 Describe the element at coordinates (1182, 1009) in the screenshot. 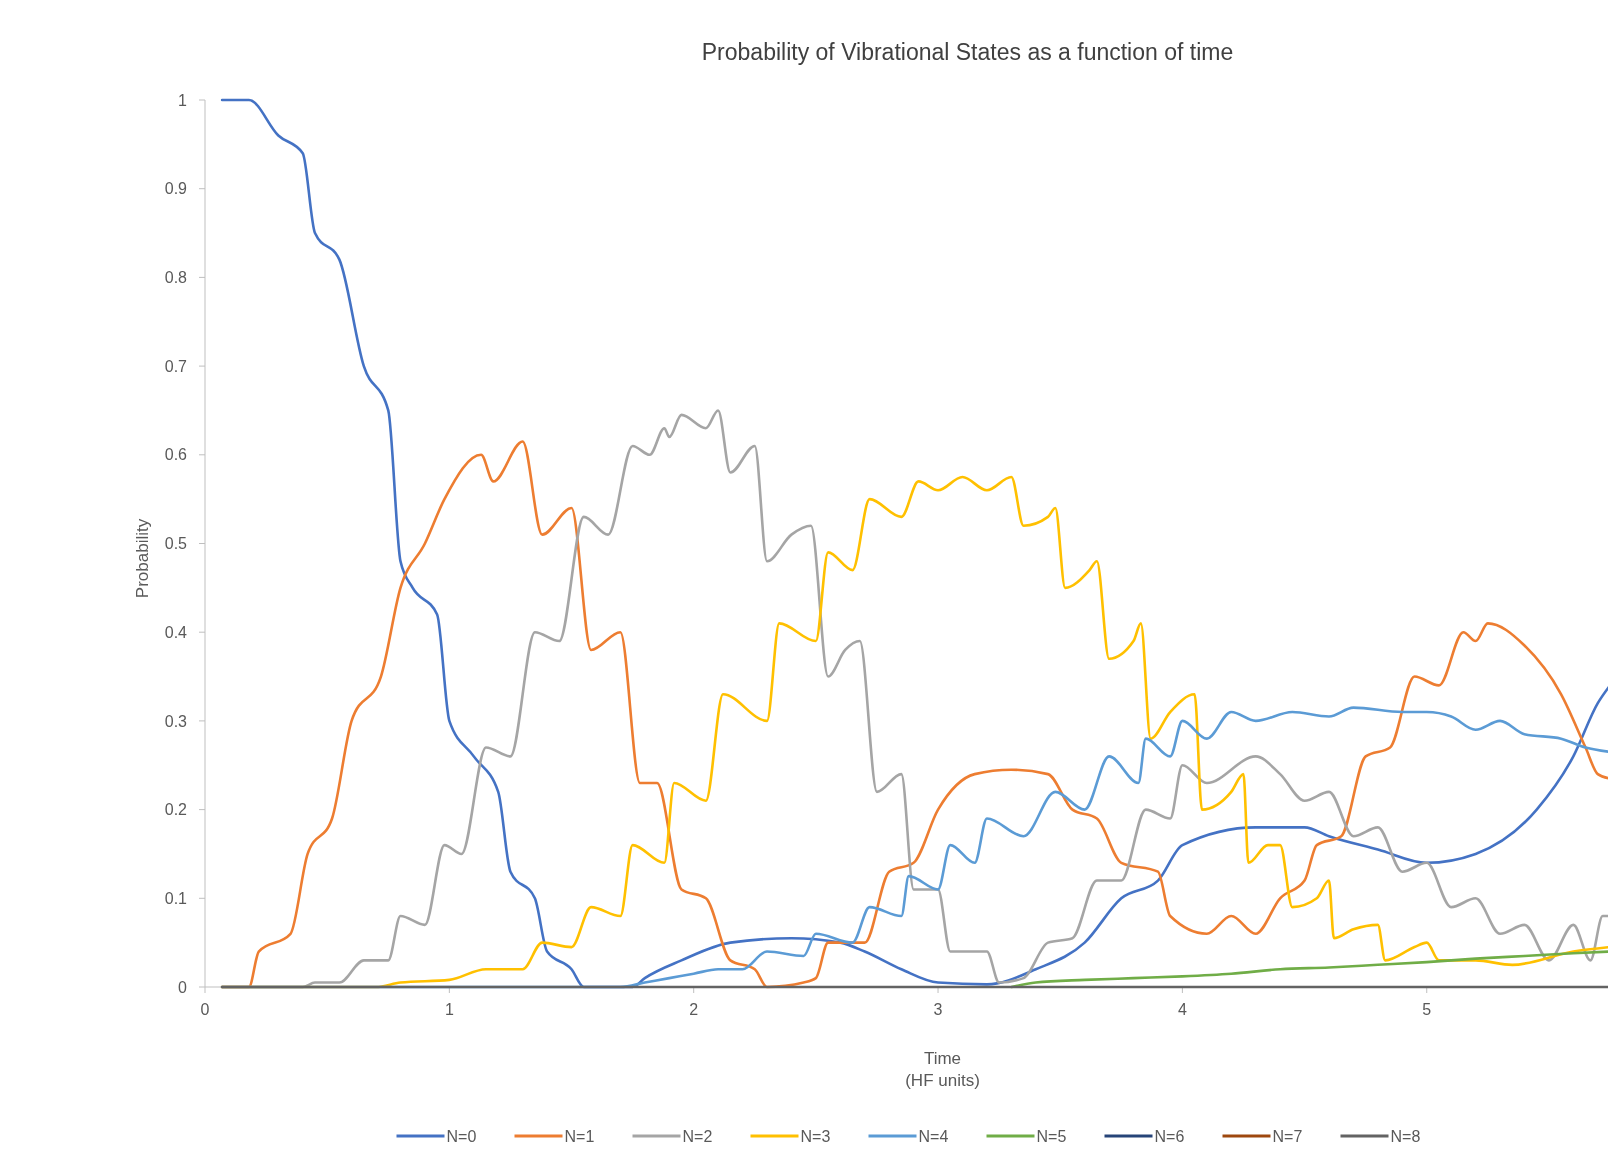

I see `x-tick-label: 4` at that location.